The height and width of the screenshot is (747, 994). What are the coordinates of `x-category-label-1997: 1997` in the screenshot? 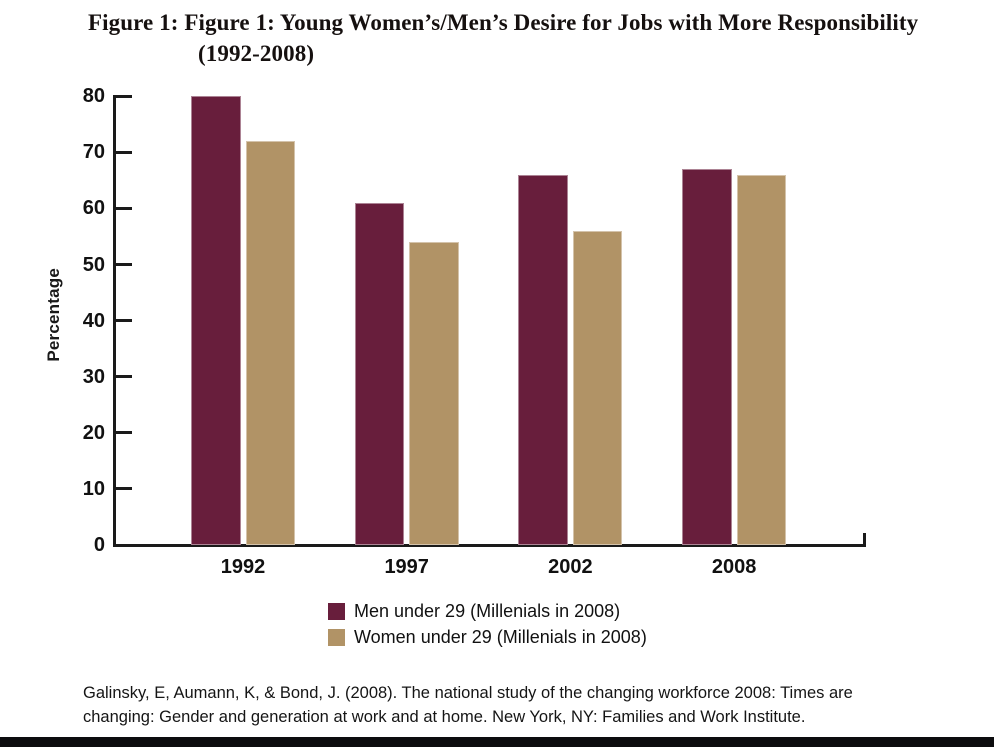 It's located at (406, 567).